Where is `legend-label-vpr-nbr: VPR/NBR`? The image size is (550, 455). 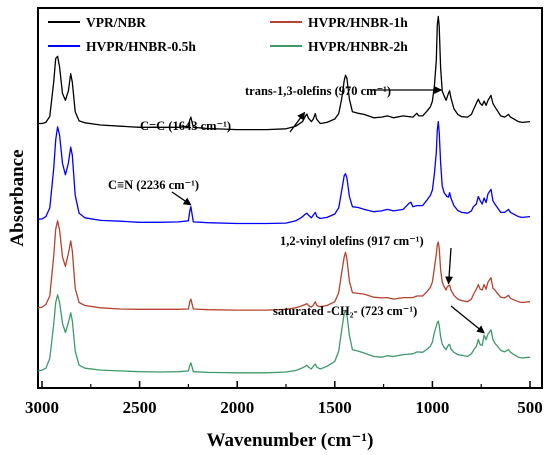
legend-label-vpr-nbr: VPR/NBR is located at coordinates (116, 22).